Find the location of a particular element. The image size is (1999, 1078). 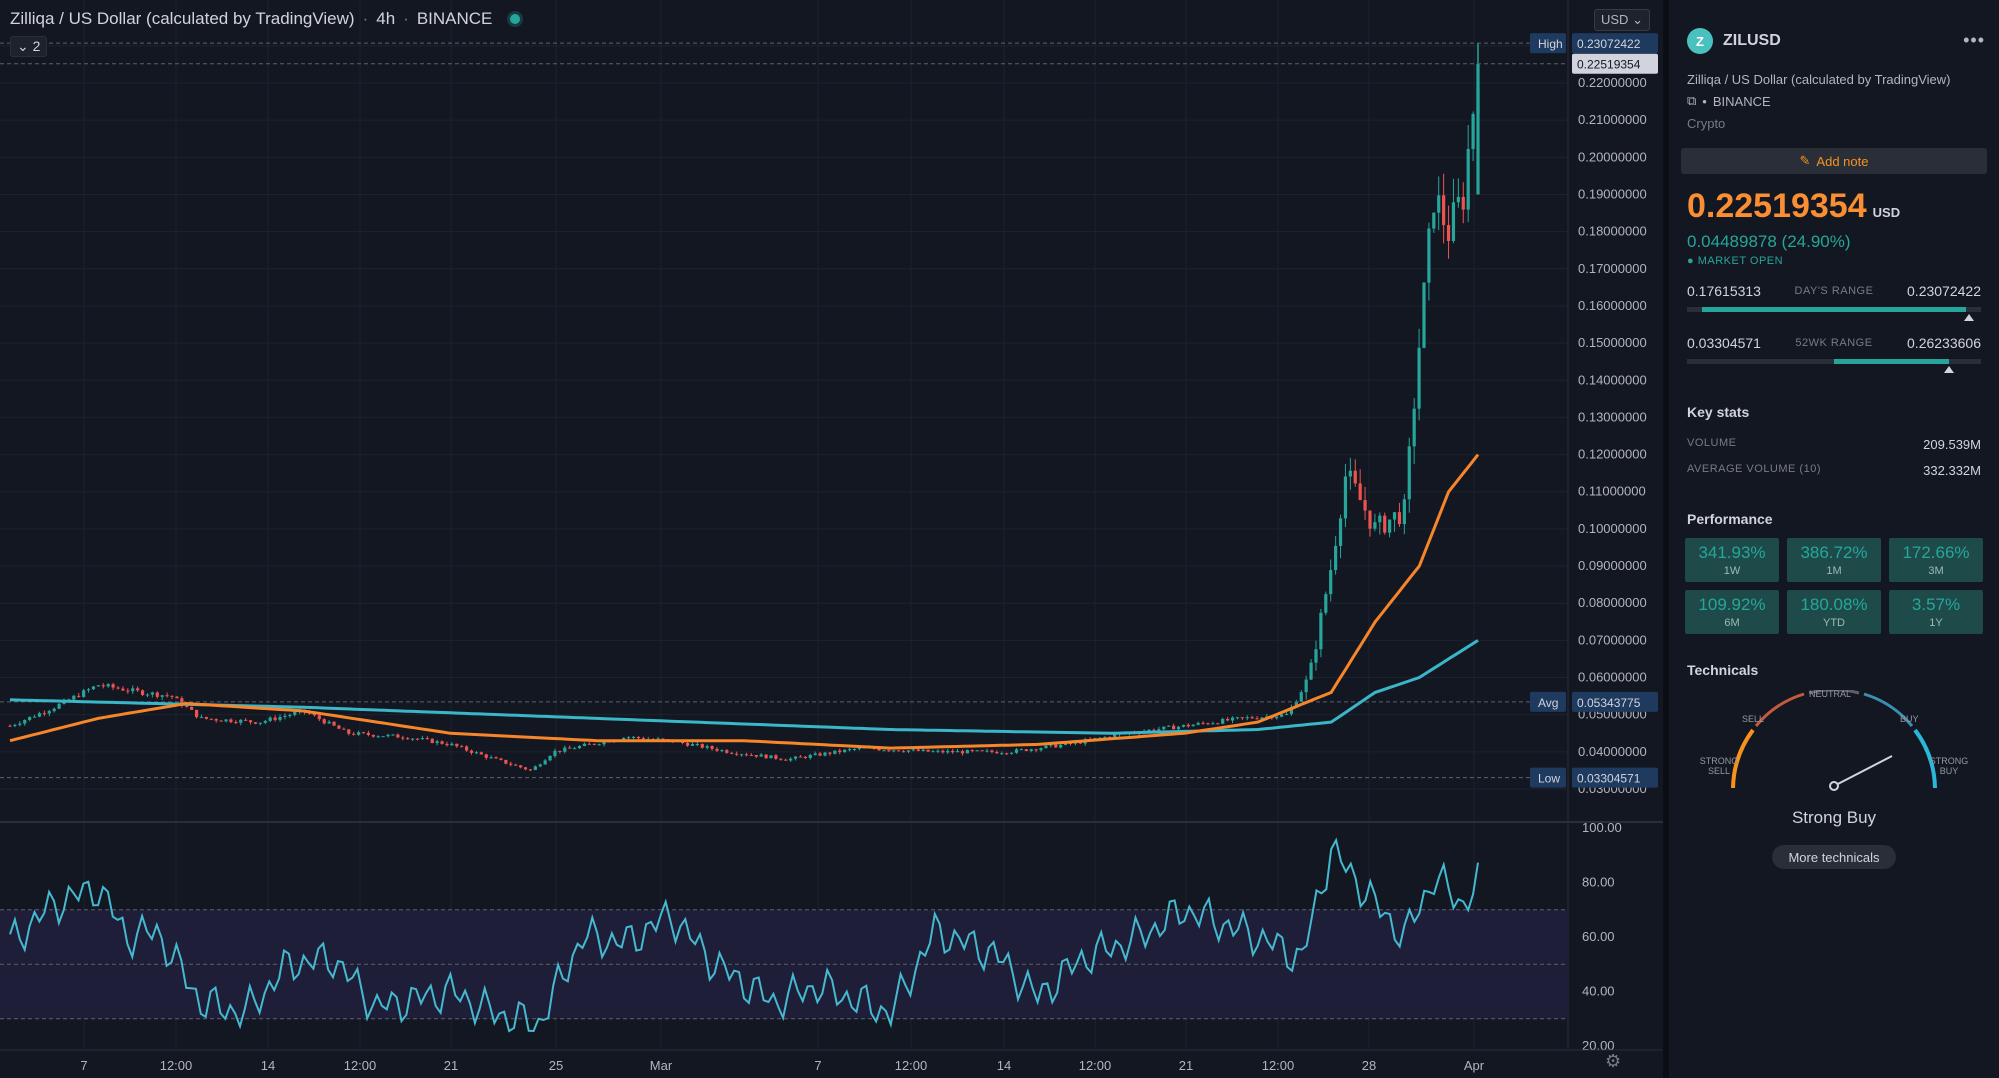

perf-value: 180.08% is located at coordinates (1834, 604).